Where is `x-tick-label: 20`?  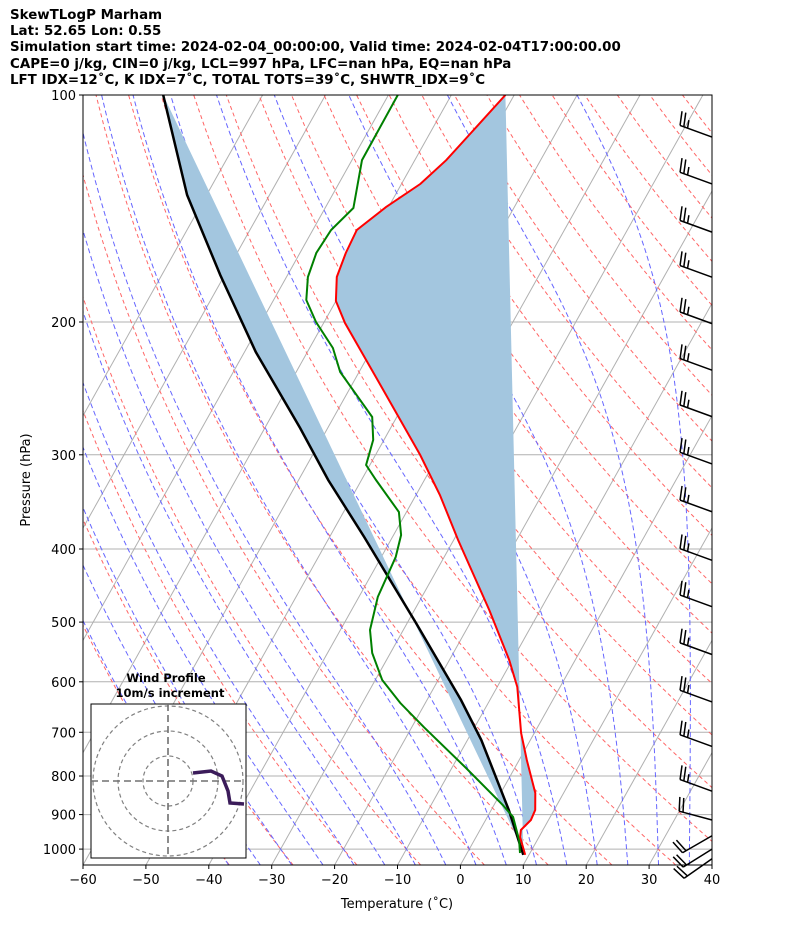
x-tick-label: 20 is located at coordinates (586, 880).